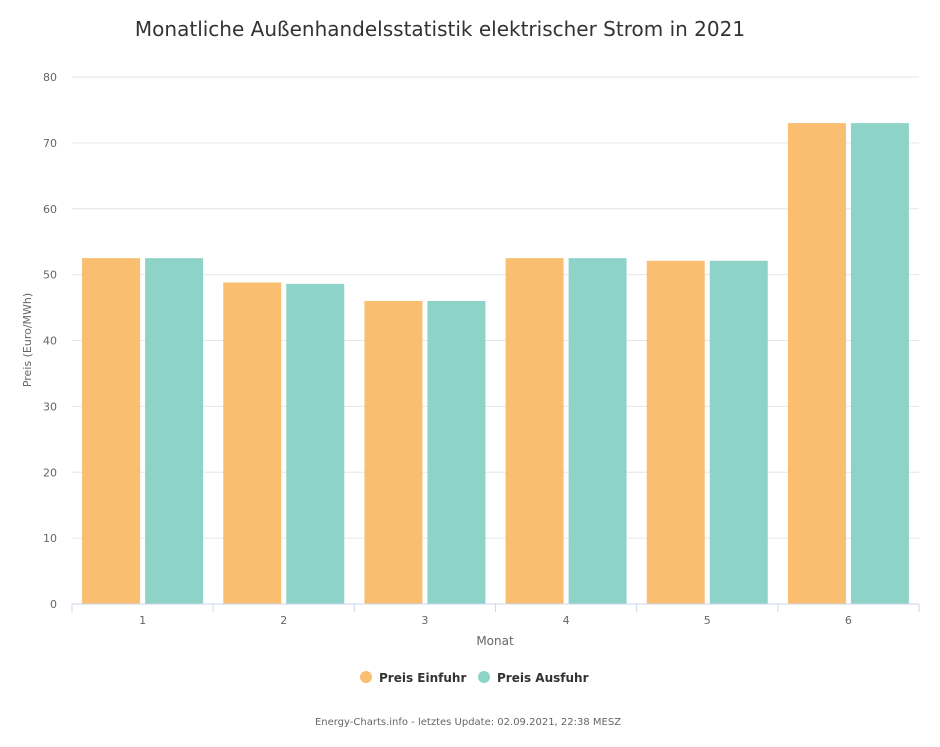 The height and width of the screenshot is (747, 940). I want to click on legend-marker-einfuhr, so click(366, 677).